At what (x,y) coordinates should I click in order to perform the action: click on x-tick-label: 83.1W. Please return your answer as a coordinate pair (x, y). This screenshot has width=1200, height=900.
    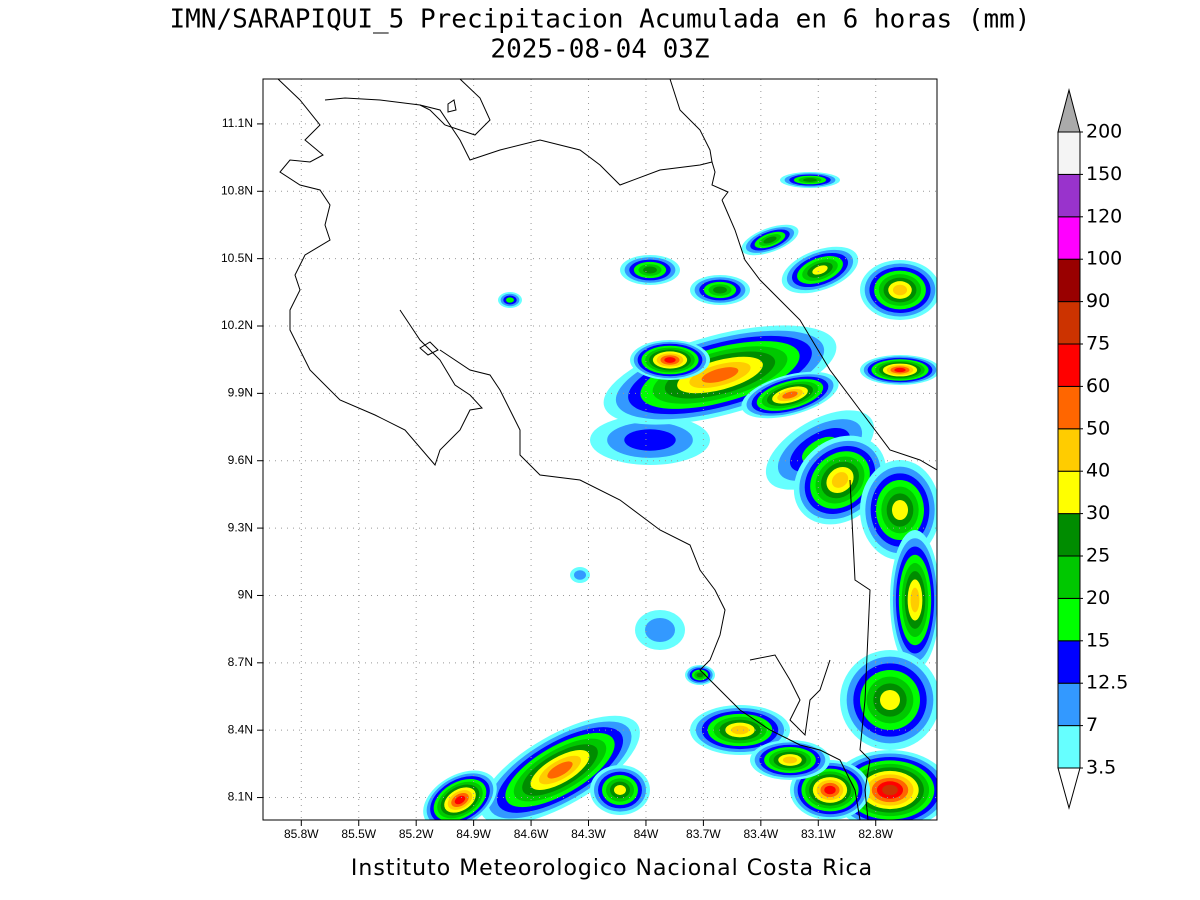
    Looking at the image, I should click on (818, 834).